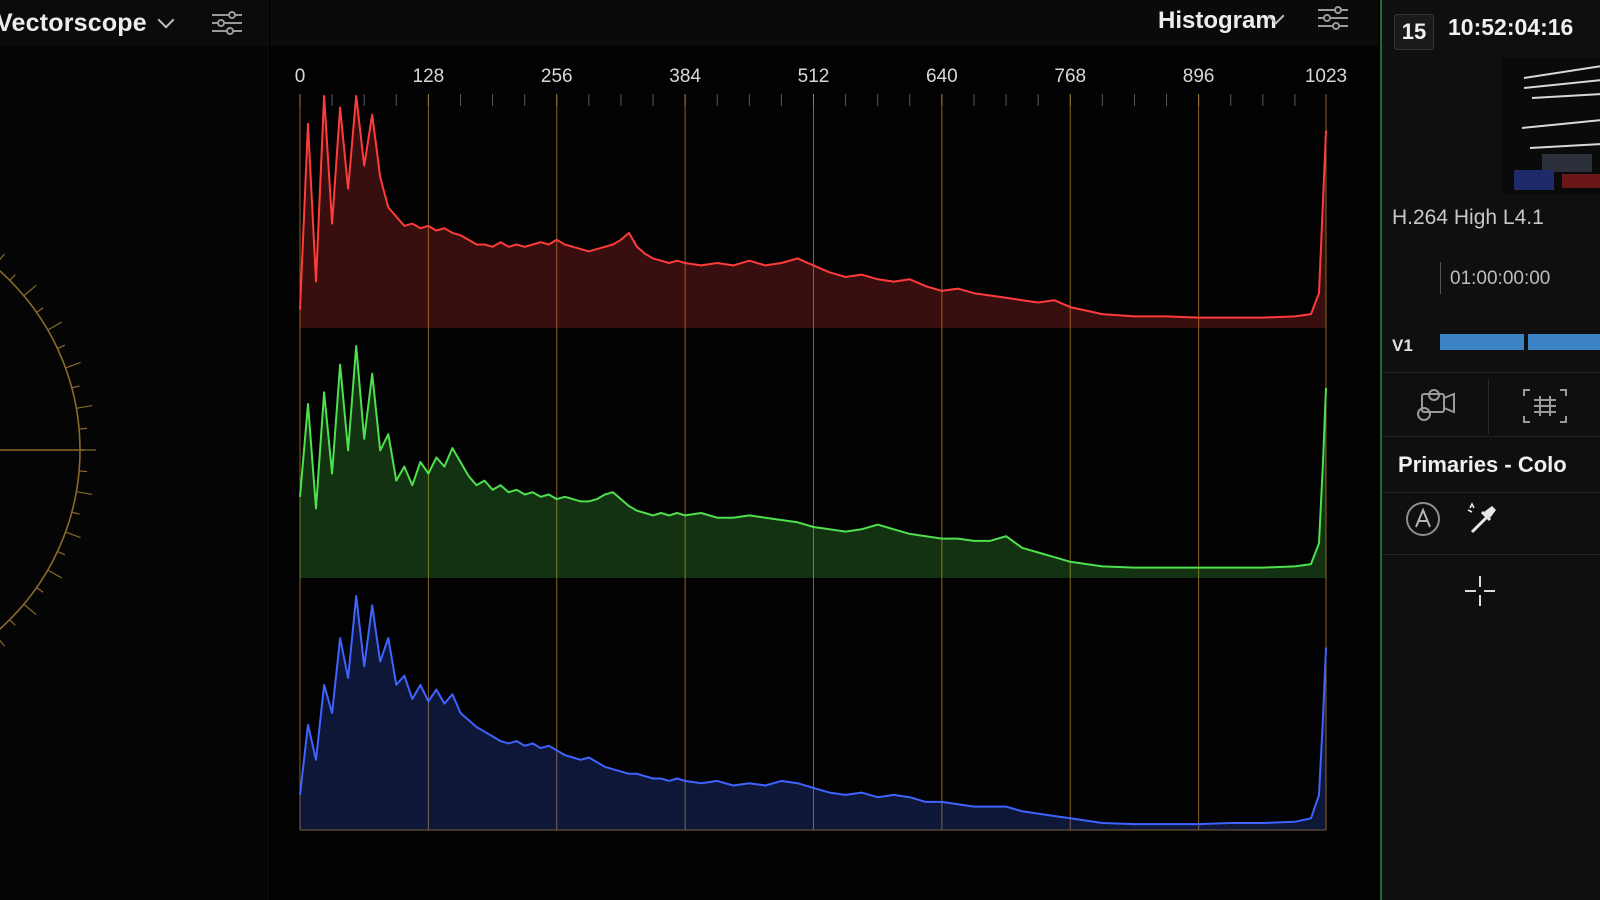 The height and width of the screenshot is (900, 1600). What do you see at coordinates (1217, 20) in the screenshot?
I see `histogram-dropdown: Histogram` at bounding box center [1217, 20].